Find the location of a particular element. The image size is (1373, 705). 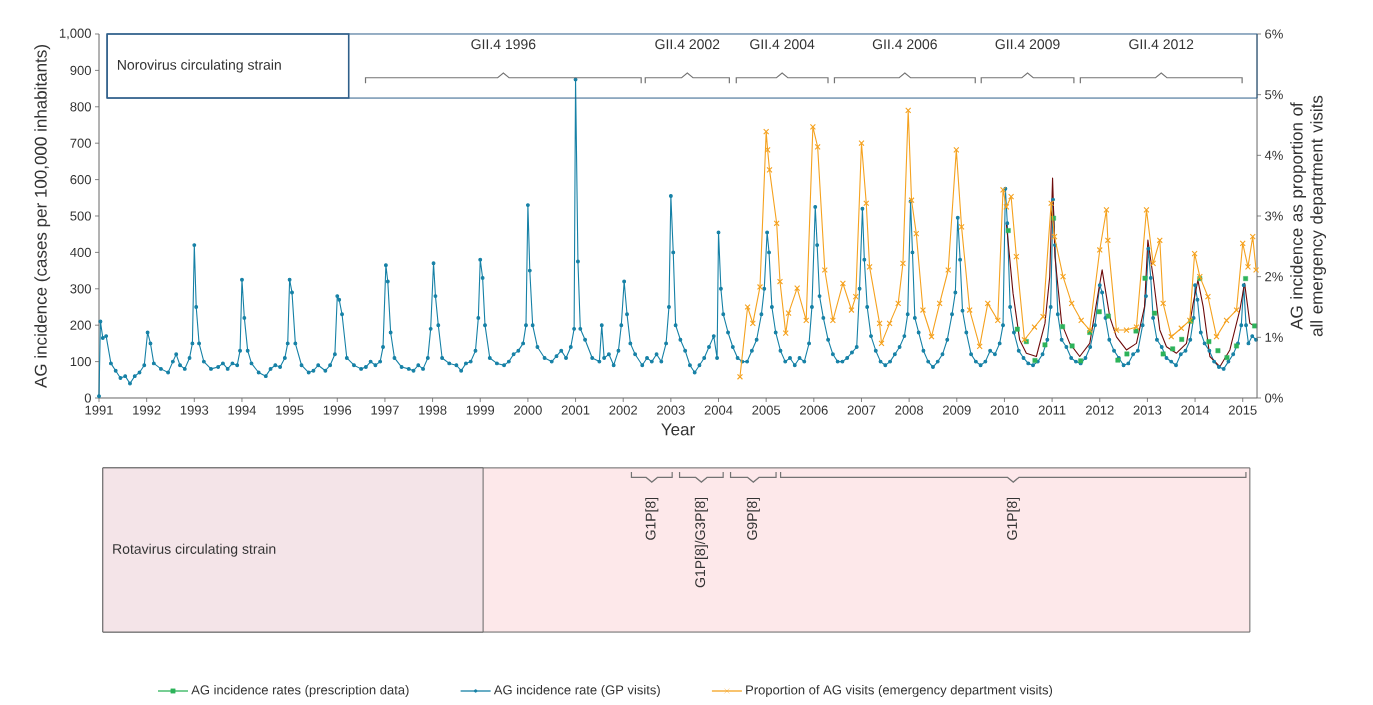

x-tick-label: 2004 is located at coordinates (718, 410).